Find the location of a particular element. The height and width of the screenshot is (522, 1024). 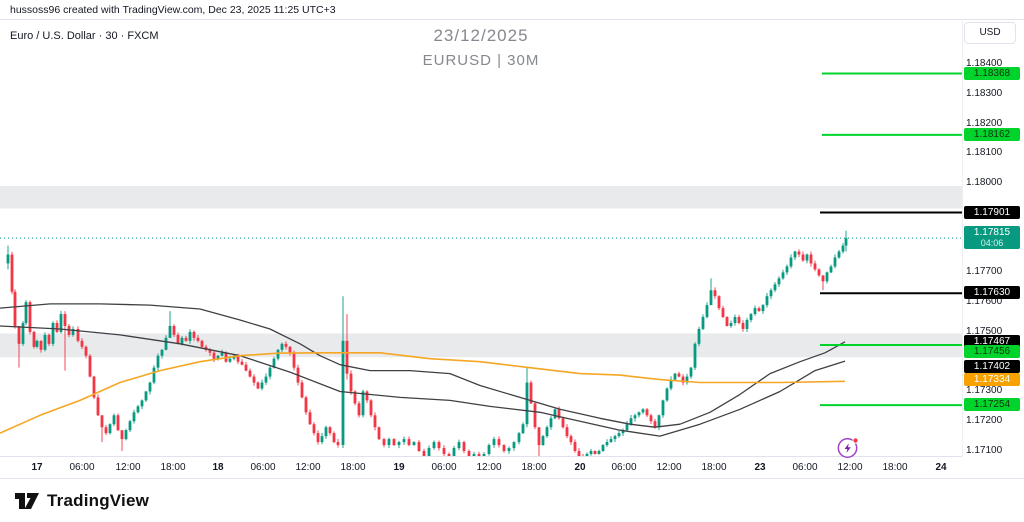

time-tick-label: 12:00 is located at coordinates (669, 467).